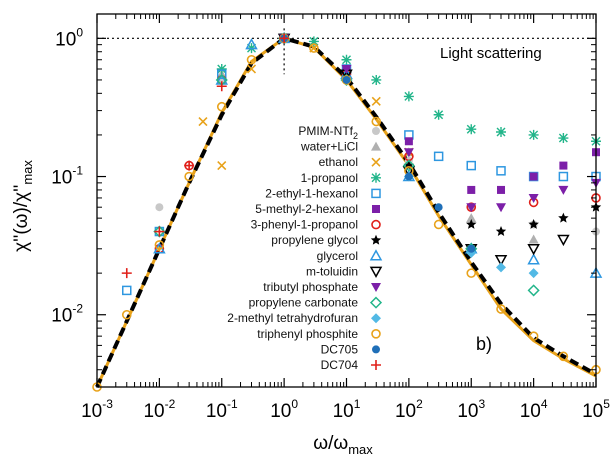 Image resolution: width=614 pixels, height=457 pixels. What do you see at coordinates (314, 240) in the screenshot?
I see `legend-label: propylene glycol` at bounding box center [314, 240].